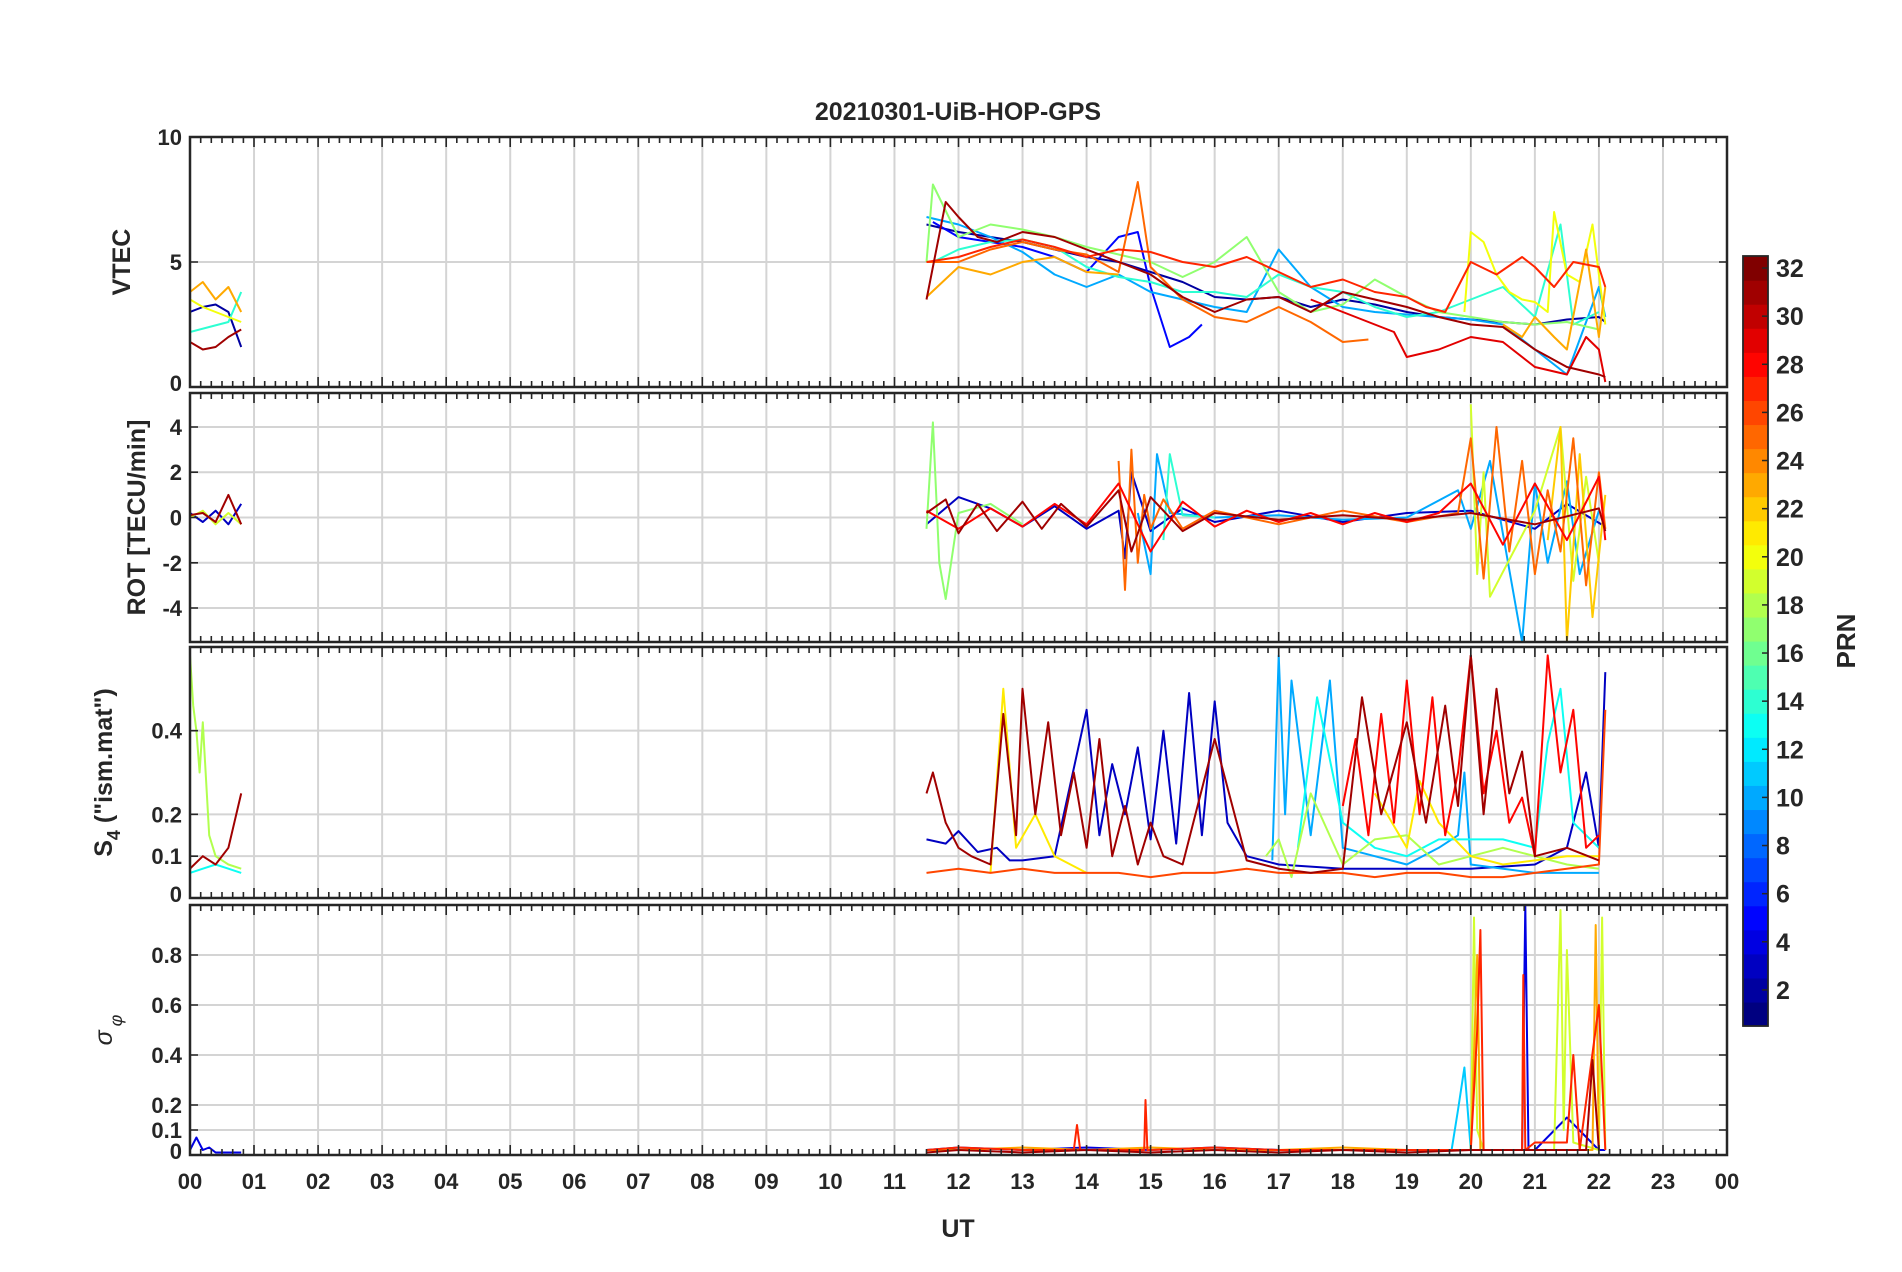 The height and width of the screenshot is (1272, 1902). I want to click on x-tick-label: 09, so click(766, 1181).